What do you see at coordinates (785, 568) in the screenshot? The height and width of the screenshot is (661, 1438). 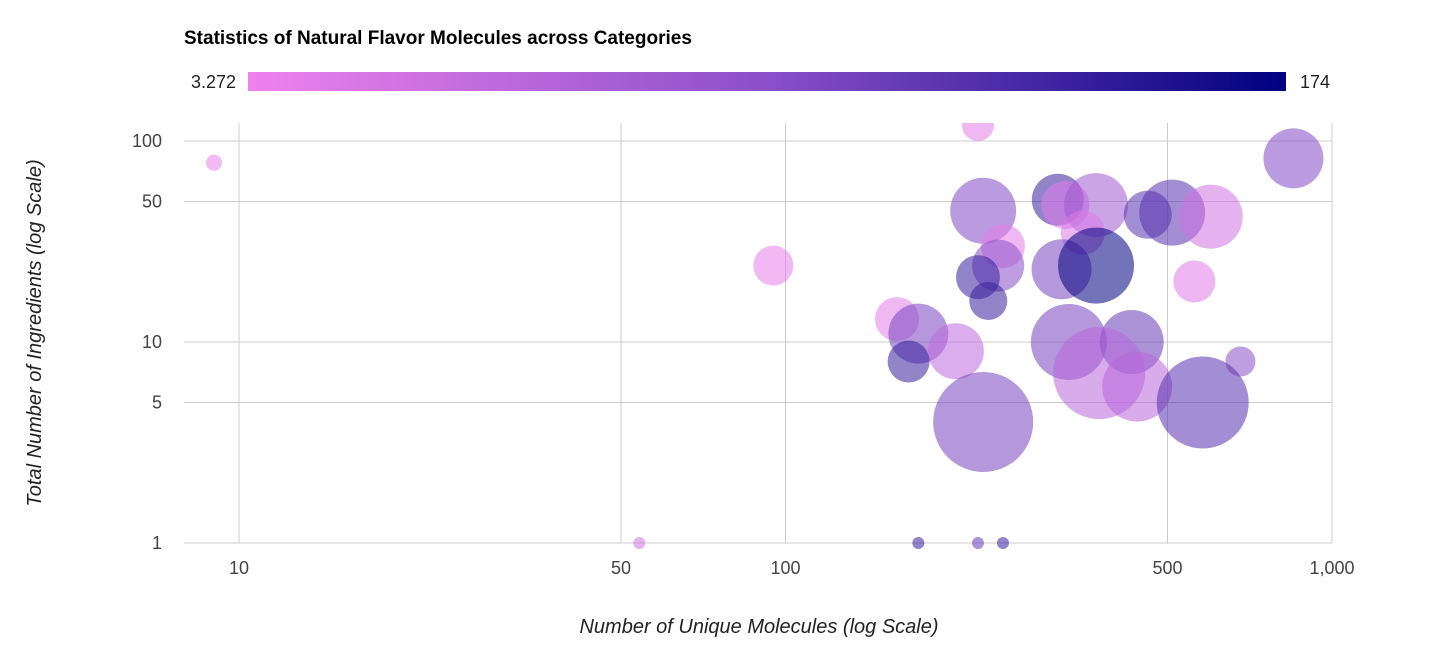 I see `x-tick-label: 100` at bounding box center [785, 568].